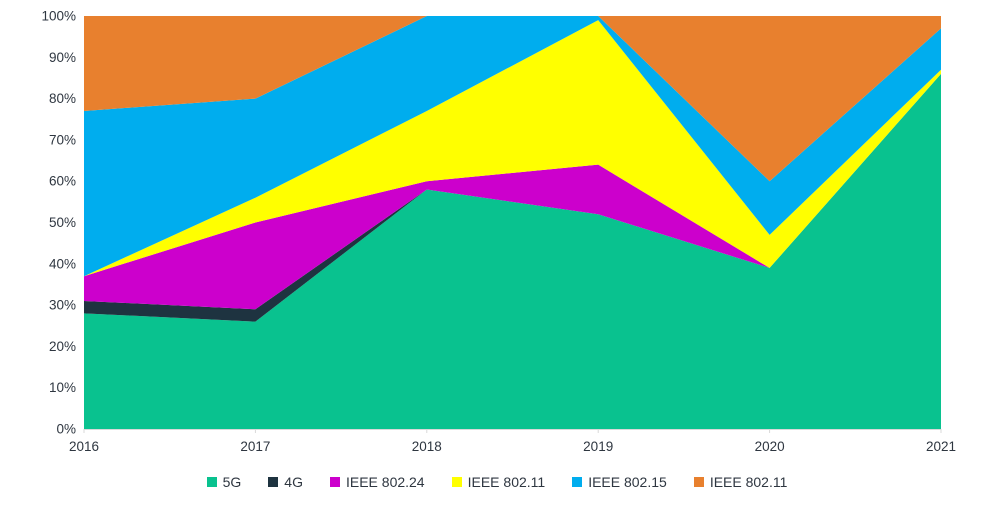 The height and width of the screenshot is (517, 994). What do you see at coordinates (62, 387) in the screenshot?
I see `y-axis-label: 10%` at bounding box center [62, 387].